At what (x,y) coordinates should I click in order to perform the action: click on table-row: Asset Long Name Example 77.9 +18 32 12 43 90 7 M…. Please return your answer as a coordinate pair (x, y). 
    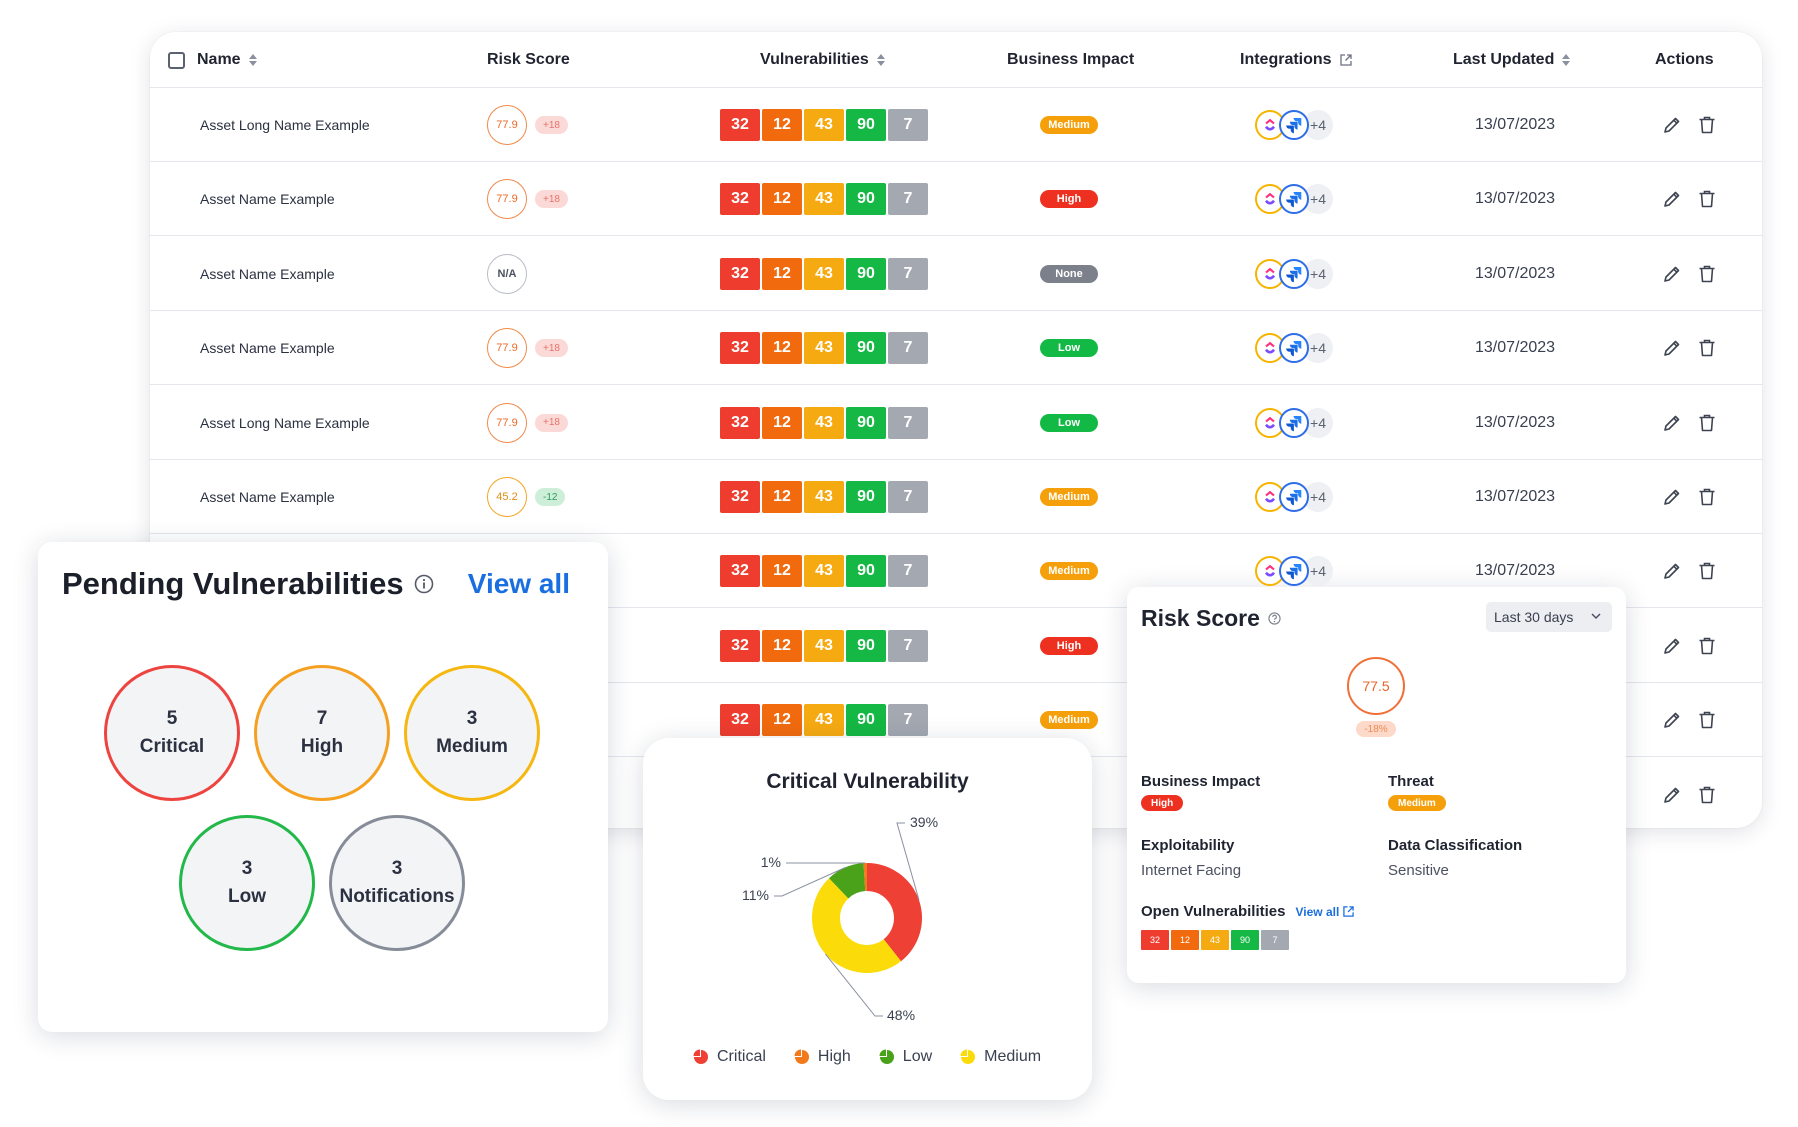
    Looking at the image, I should click on (956, 125).